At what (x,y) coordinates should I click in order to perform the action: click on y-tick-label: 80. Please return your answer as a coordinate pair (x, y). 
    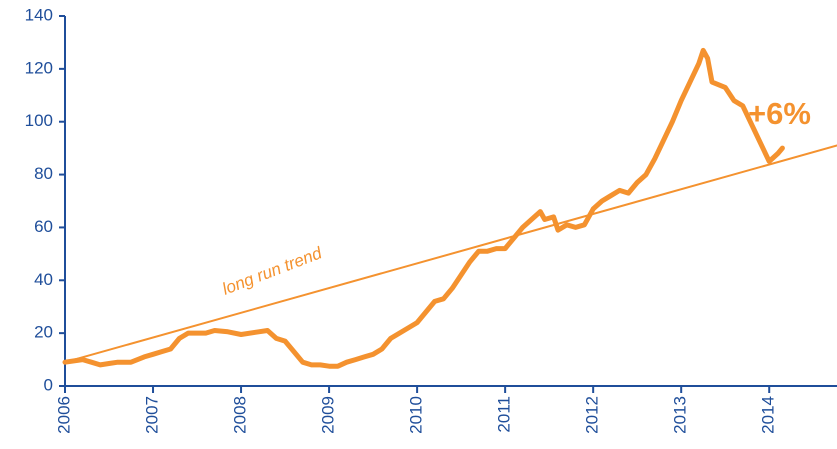
    Looking at the image, I should click on (43, 173).